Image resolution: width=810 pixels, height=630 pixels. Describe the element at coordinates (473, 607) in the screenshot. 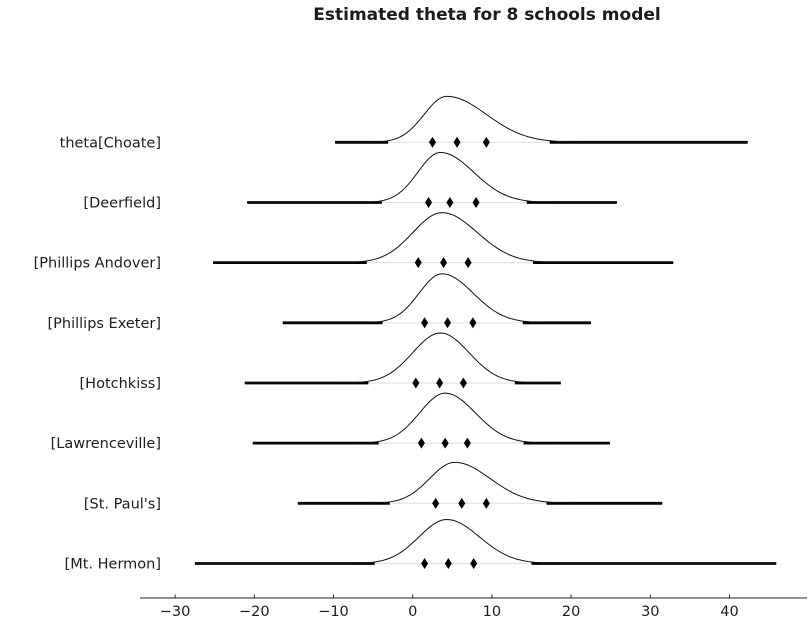

I see `x-axis: −30 −20 −10 0 10 20 30 40` at that location.